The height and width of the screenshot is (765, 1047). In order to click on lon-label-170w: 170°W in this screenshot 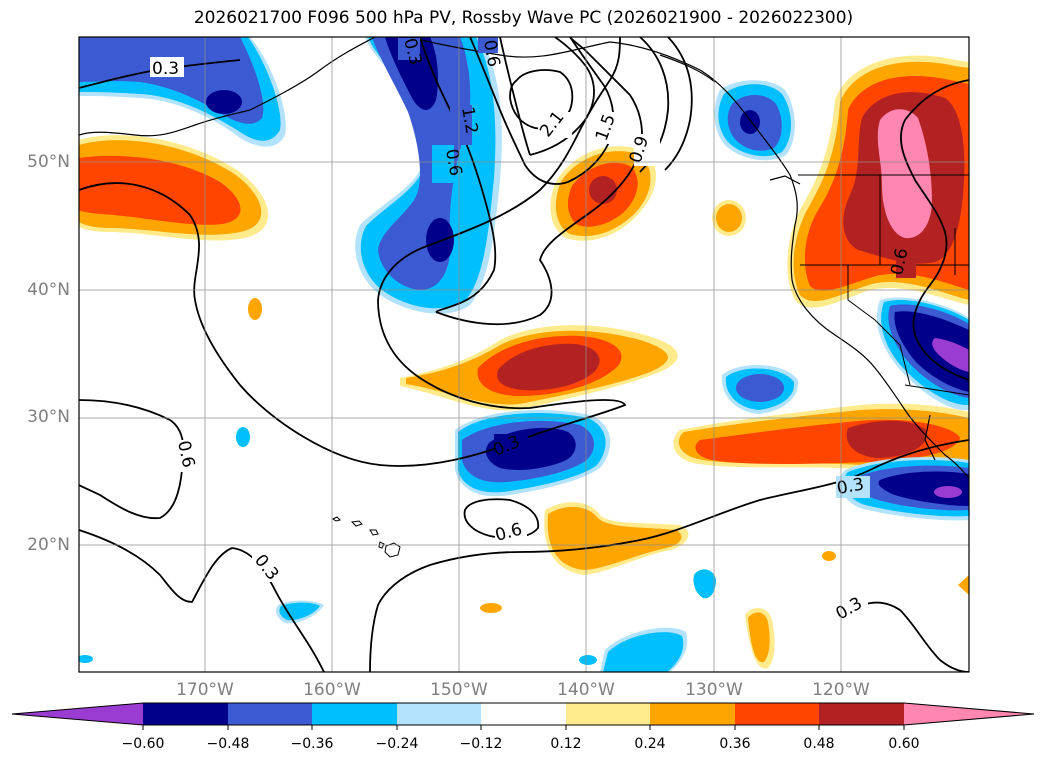, I will do `click(205, 690)`.